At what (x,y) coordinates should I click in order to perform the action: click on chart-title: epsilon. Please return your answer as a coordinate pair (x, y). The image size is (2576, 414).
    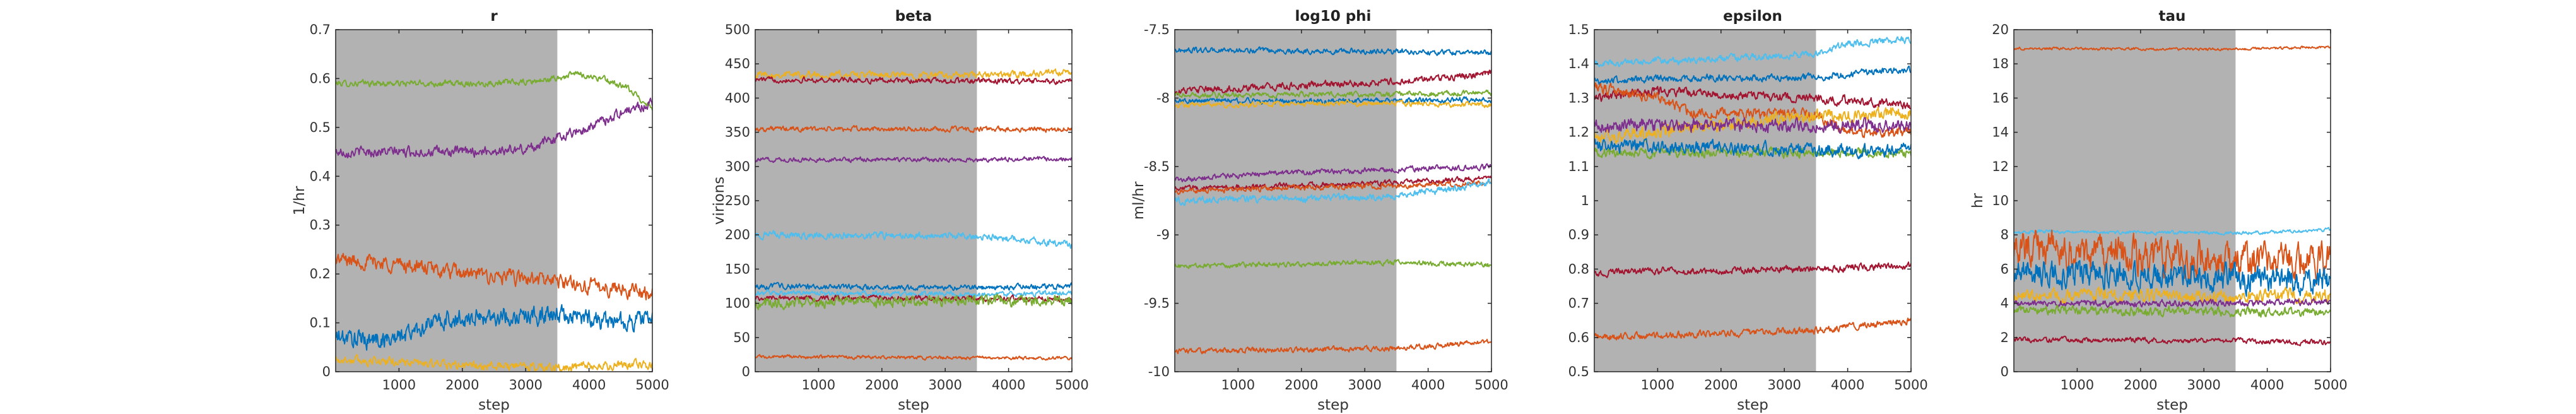
    Looking at the image, I should click on (1753, 16).